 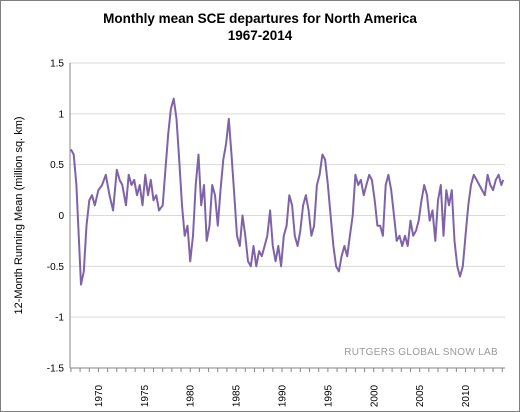 I want to click on y-tick-label: -0.5, so click(x=56, y=267).